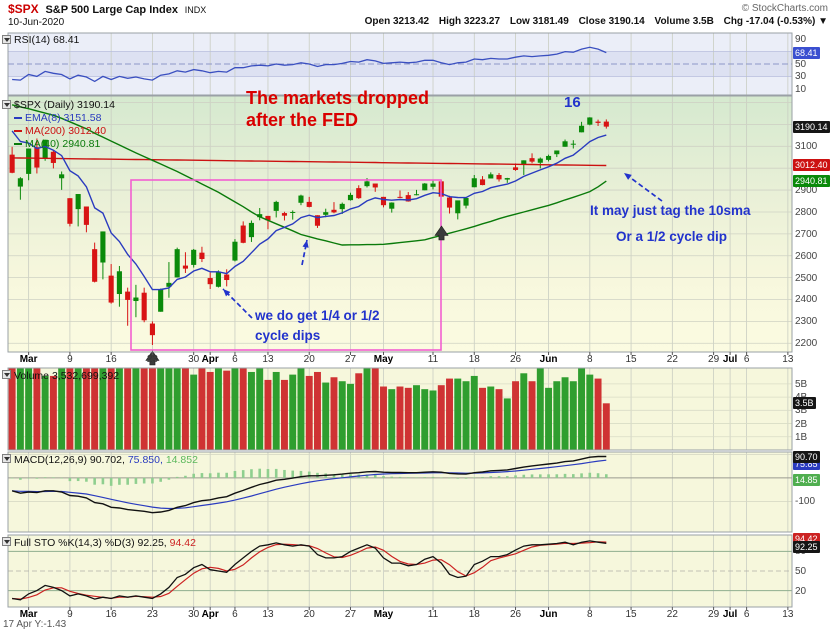 The height and width of the screenshot is (631, 831). I want to click on sto-k-value: 92.25,, so click(152, 543).